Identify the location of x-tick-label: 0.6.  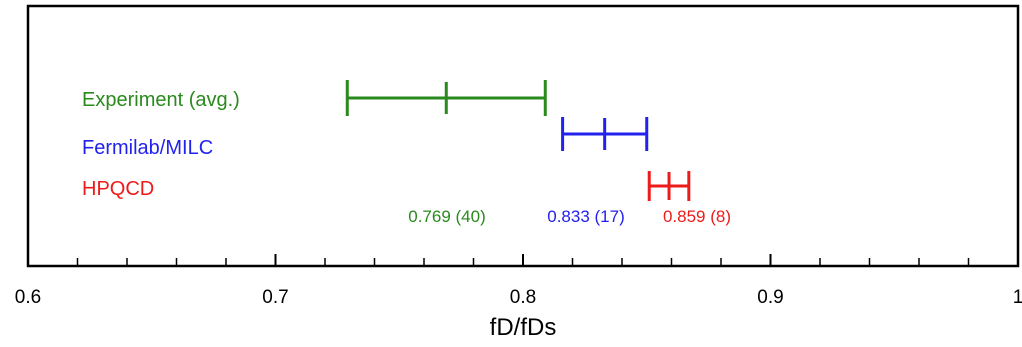
(28, 297).